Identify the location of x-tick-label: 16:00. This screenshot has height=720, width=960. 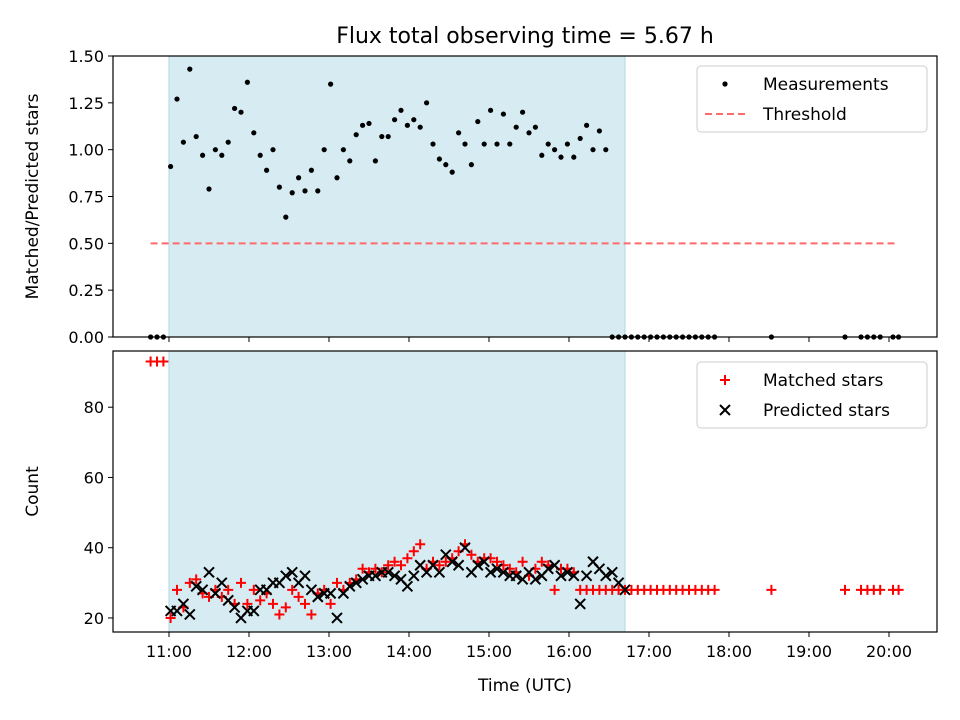
(569, 651).